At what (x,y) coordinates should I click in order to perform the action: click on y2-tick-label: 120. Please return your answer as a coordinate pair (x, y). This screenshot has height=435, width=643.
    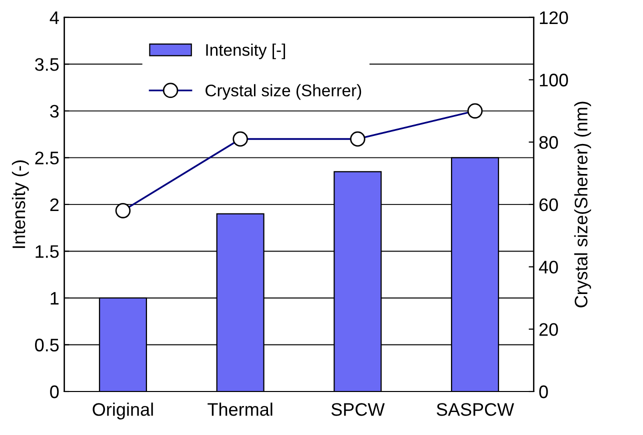
    Looking at the image, I should click on (554, 17).